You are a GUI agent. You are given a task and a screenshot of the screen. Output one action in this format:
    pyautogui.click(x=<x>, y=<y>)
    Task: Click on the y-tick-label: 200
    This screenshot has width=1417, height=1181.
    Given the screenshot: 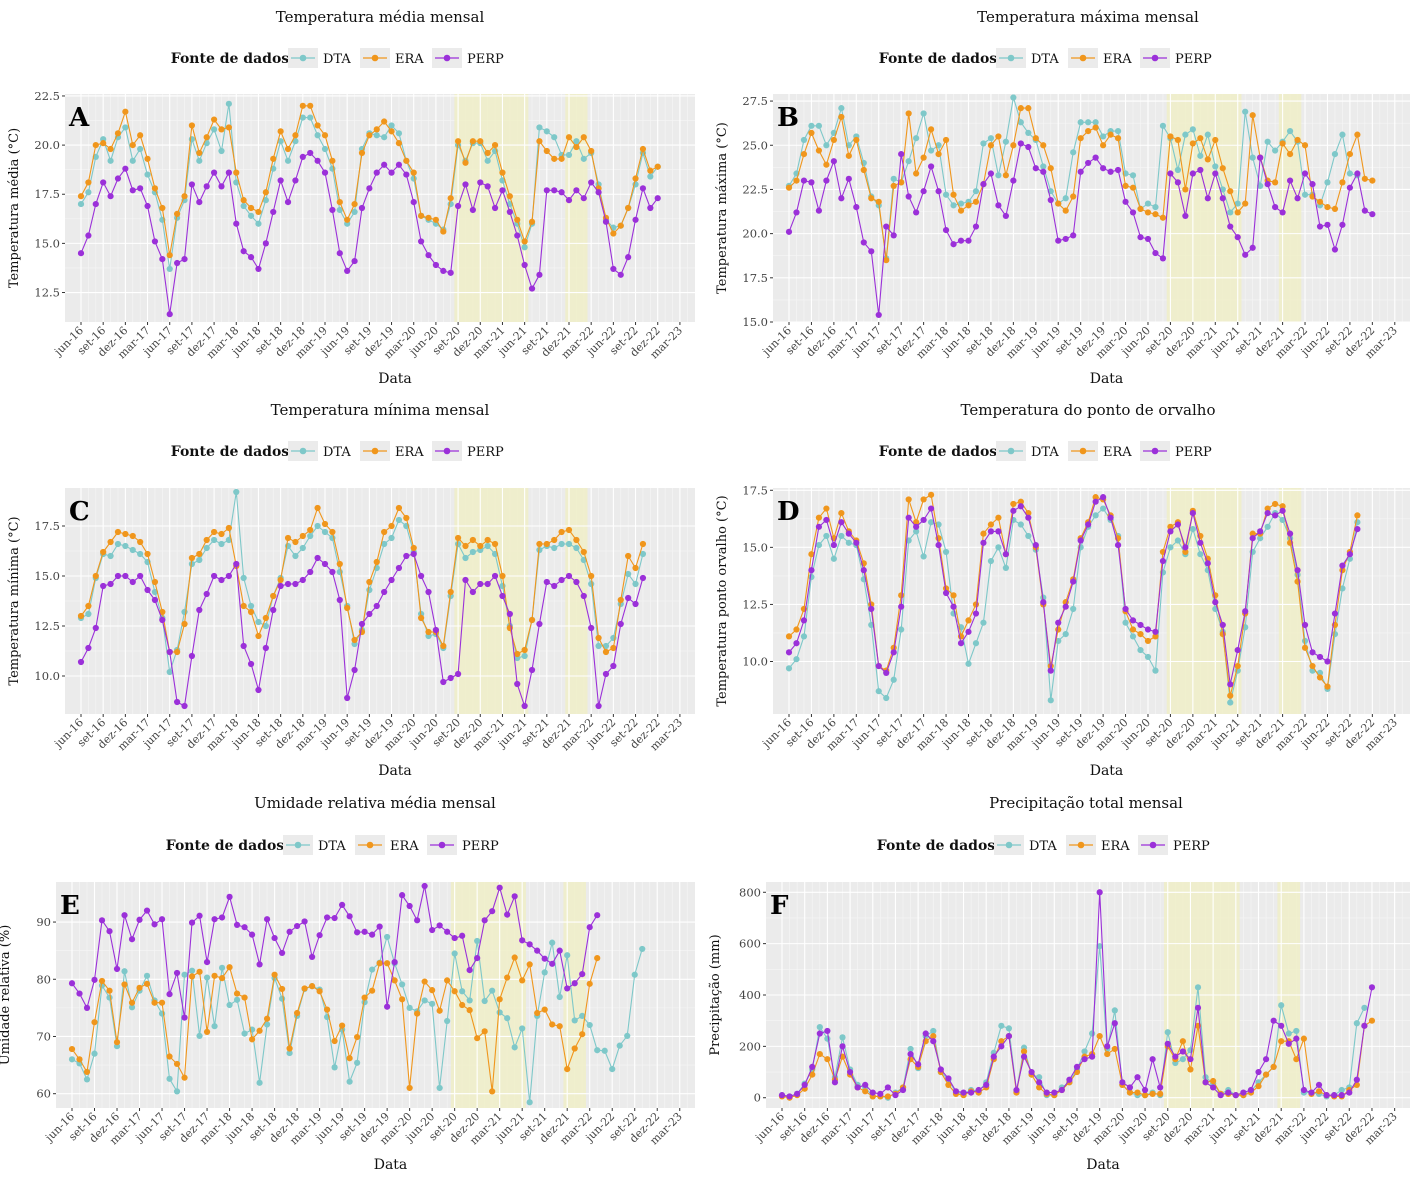 What is the action you would take?
    pyautogui.click(x=750, y=1046)
    